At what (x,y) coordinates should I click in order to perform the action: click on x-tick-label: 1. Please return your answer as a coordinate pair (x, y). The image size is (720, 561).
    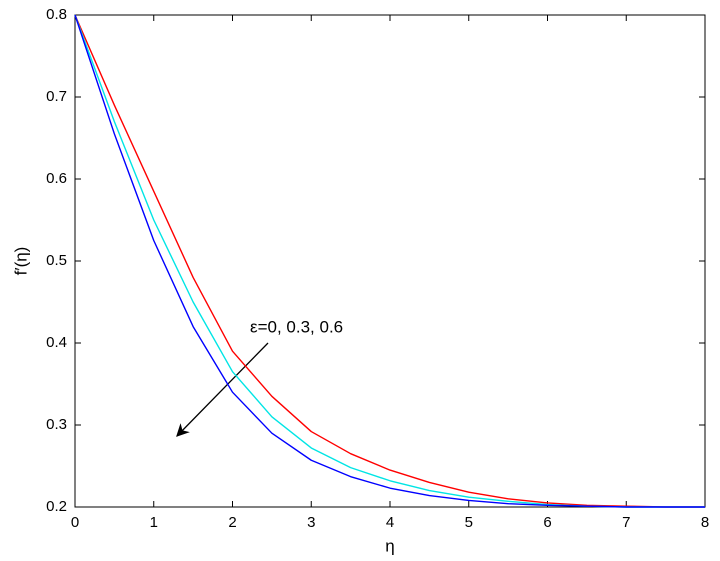
    Looking at the image, I should click on (154, 522).